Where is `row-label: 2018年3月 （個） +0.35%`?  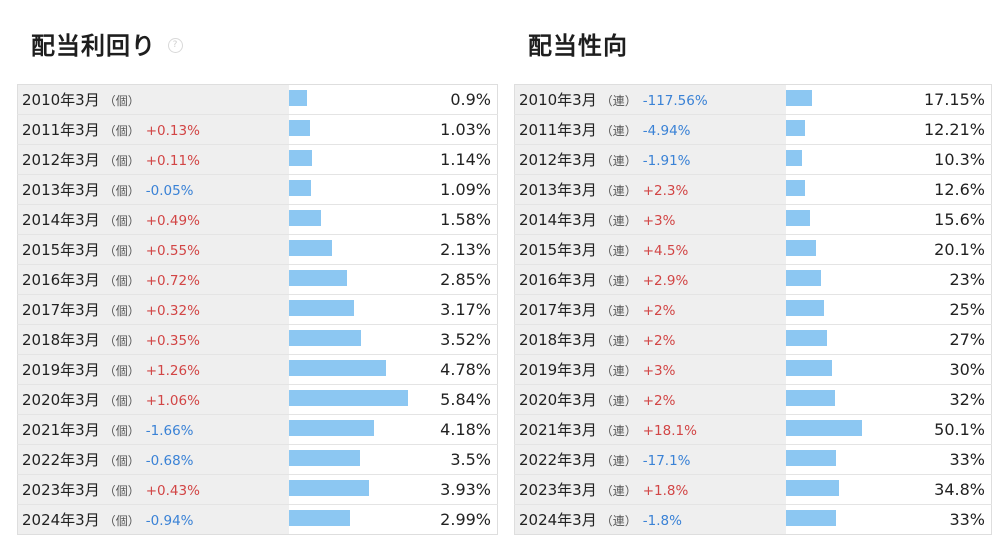
row-label: 2018年3月 （個） +0.35% is located at coordinates (153, 339).